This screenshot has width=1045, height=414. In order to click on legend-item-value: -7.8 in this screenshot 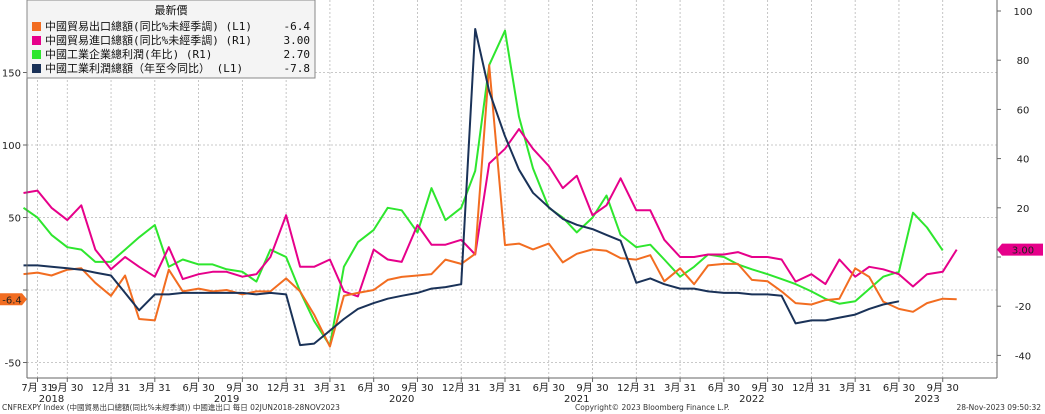, I will do `click(297, 68)`.